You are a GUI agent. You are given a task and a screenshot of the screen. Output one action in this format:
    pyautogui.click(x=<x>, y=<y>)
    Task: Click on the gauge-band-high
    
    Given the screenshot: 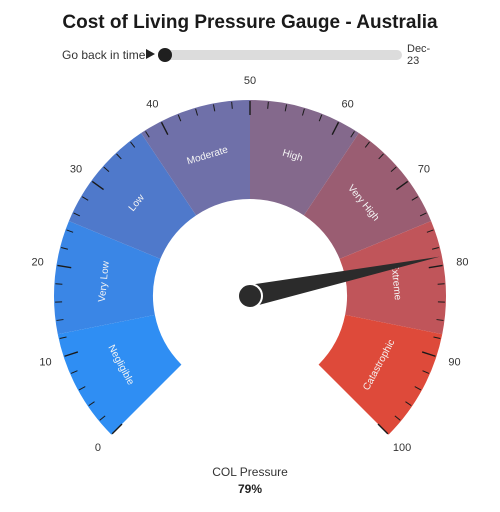 What is the action you would take?
    pyautogui.click(x=304, y=158)
    